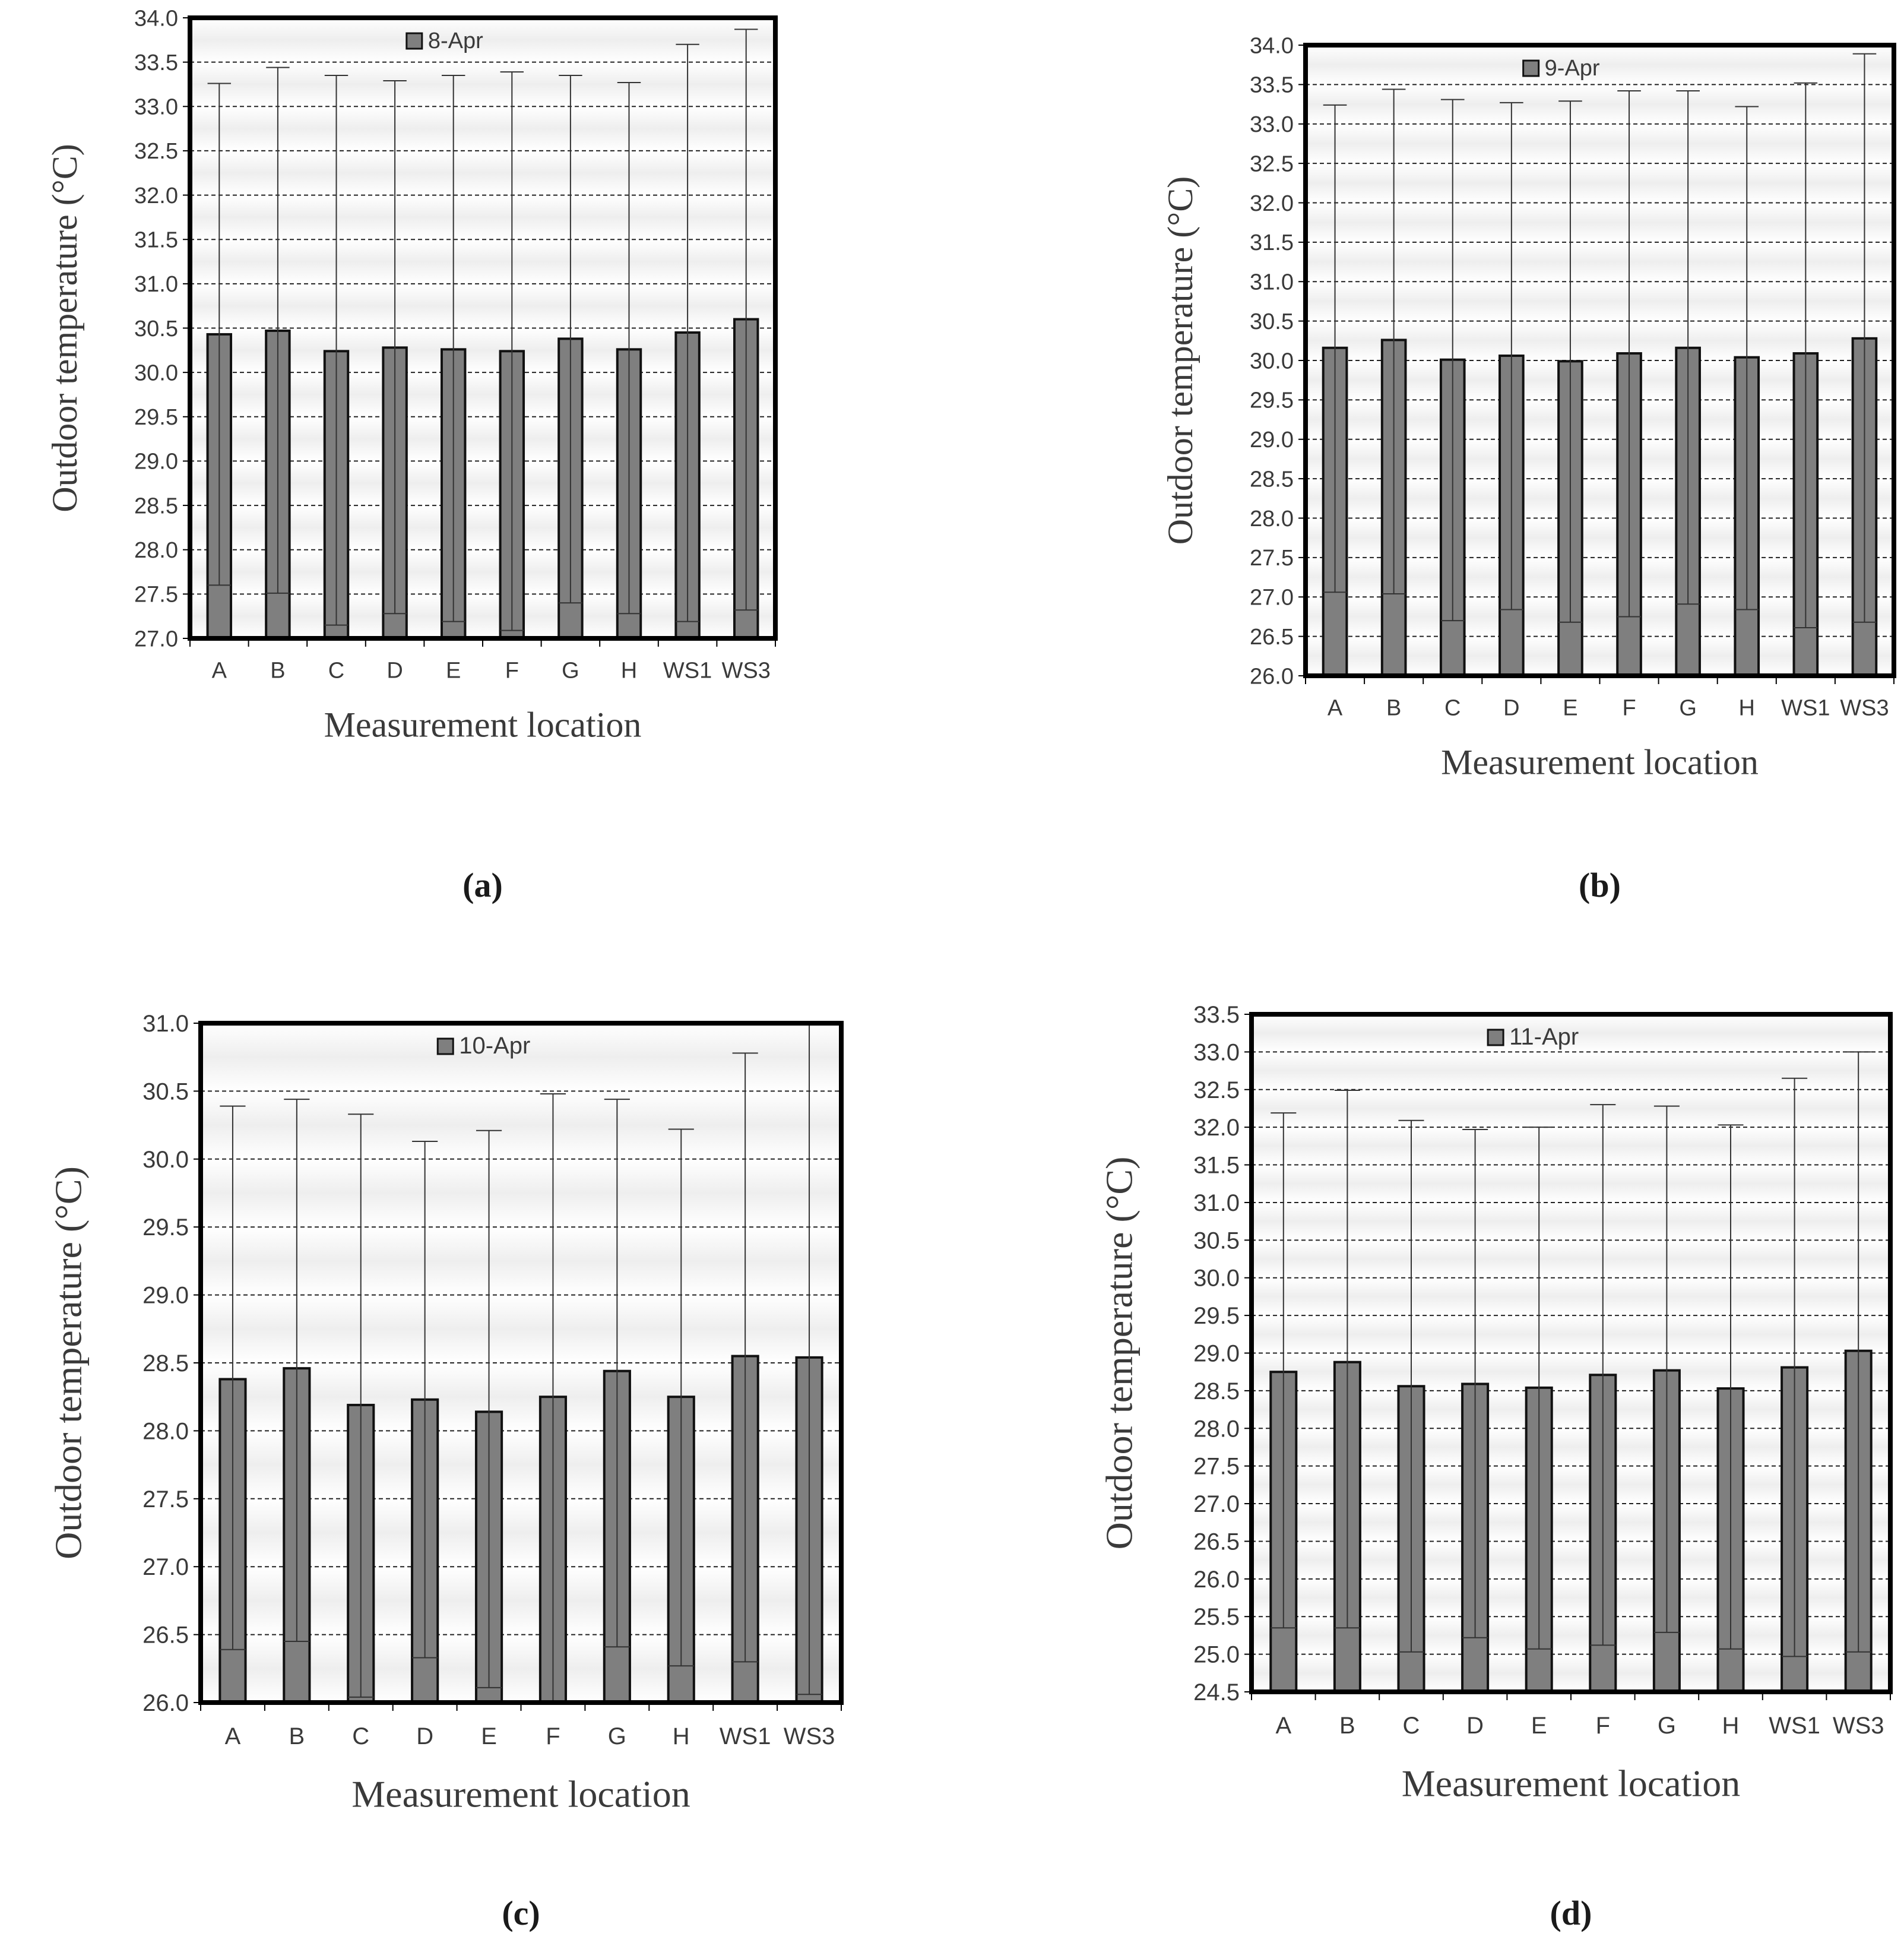 The height and width of the screenshot is (1949, 1904). What do you see at coordinates (1347, 1726) in the screenshot?
I see `x-tick-label: B` at bounding box center [1347, 1726].